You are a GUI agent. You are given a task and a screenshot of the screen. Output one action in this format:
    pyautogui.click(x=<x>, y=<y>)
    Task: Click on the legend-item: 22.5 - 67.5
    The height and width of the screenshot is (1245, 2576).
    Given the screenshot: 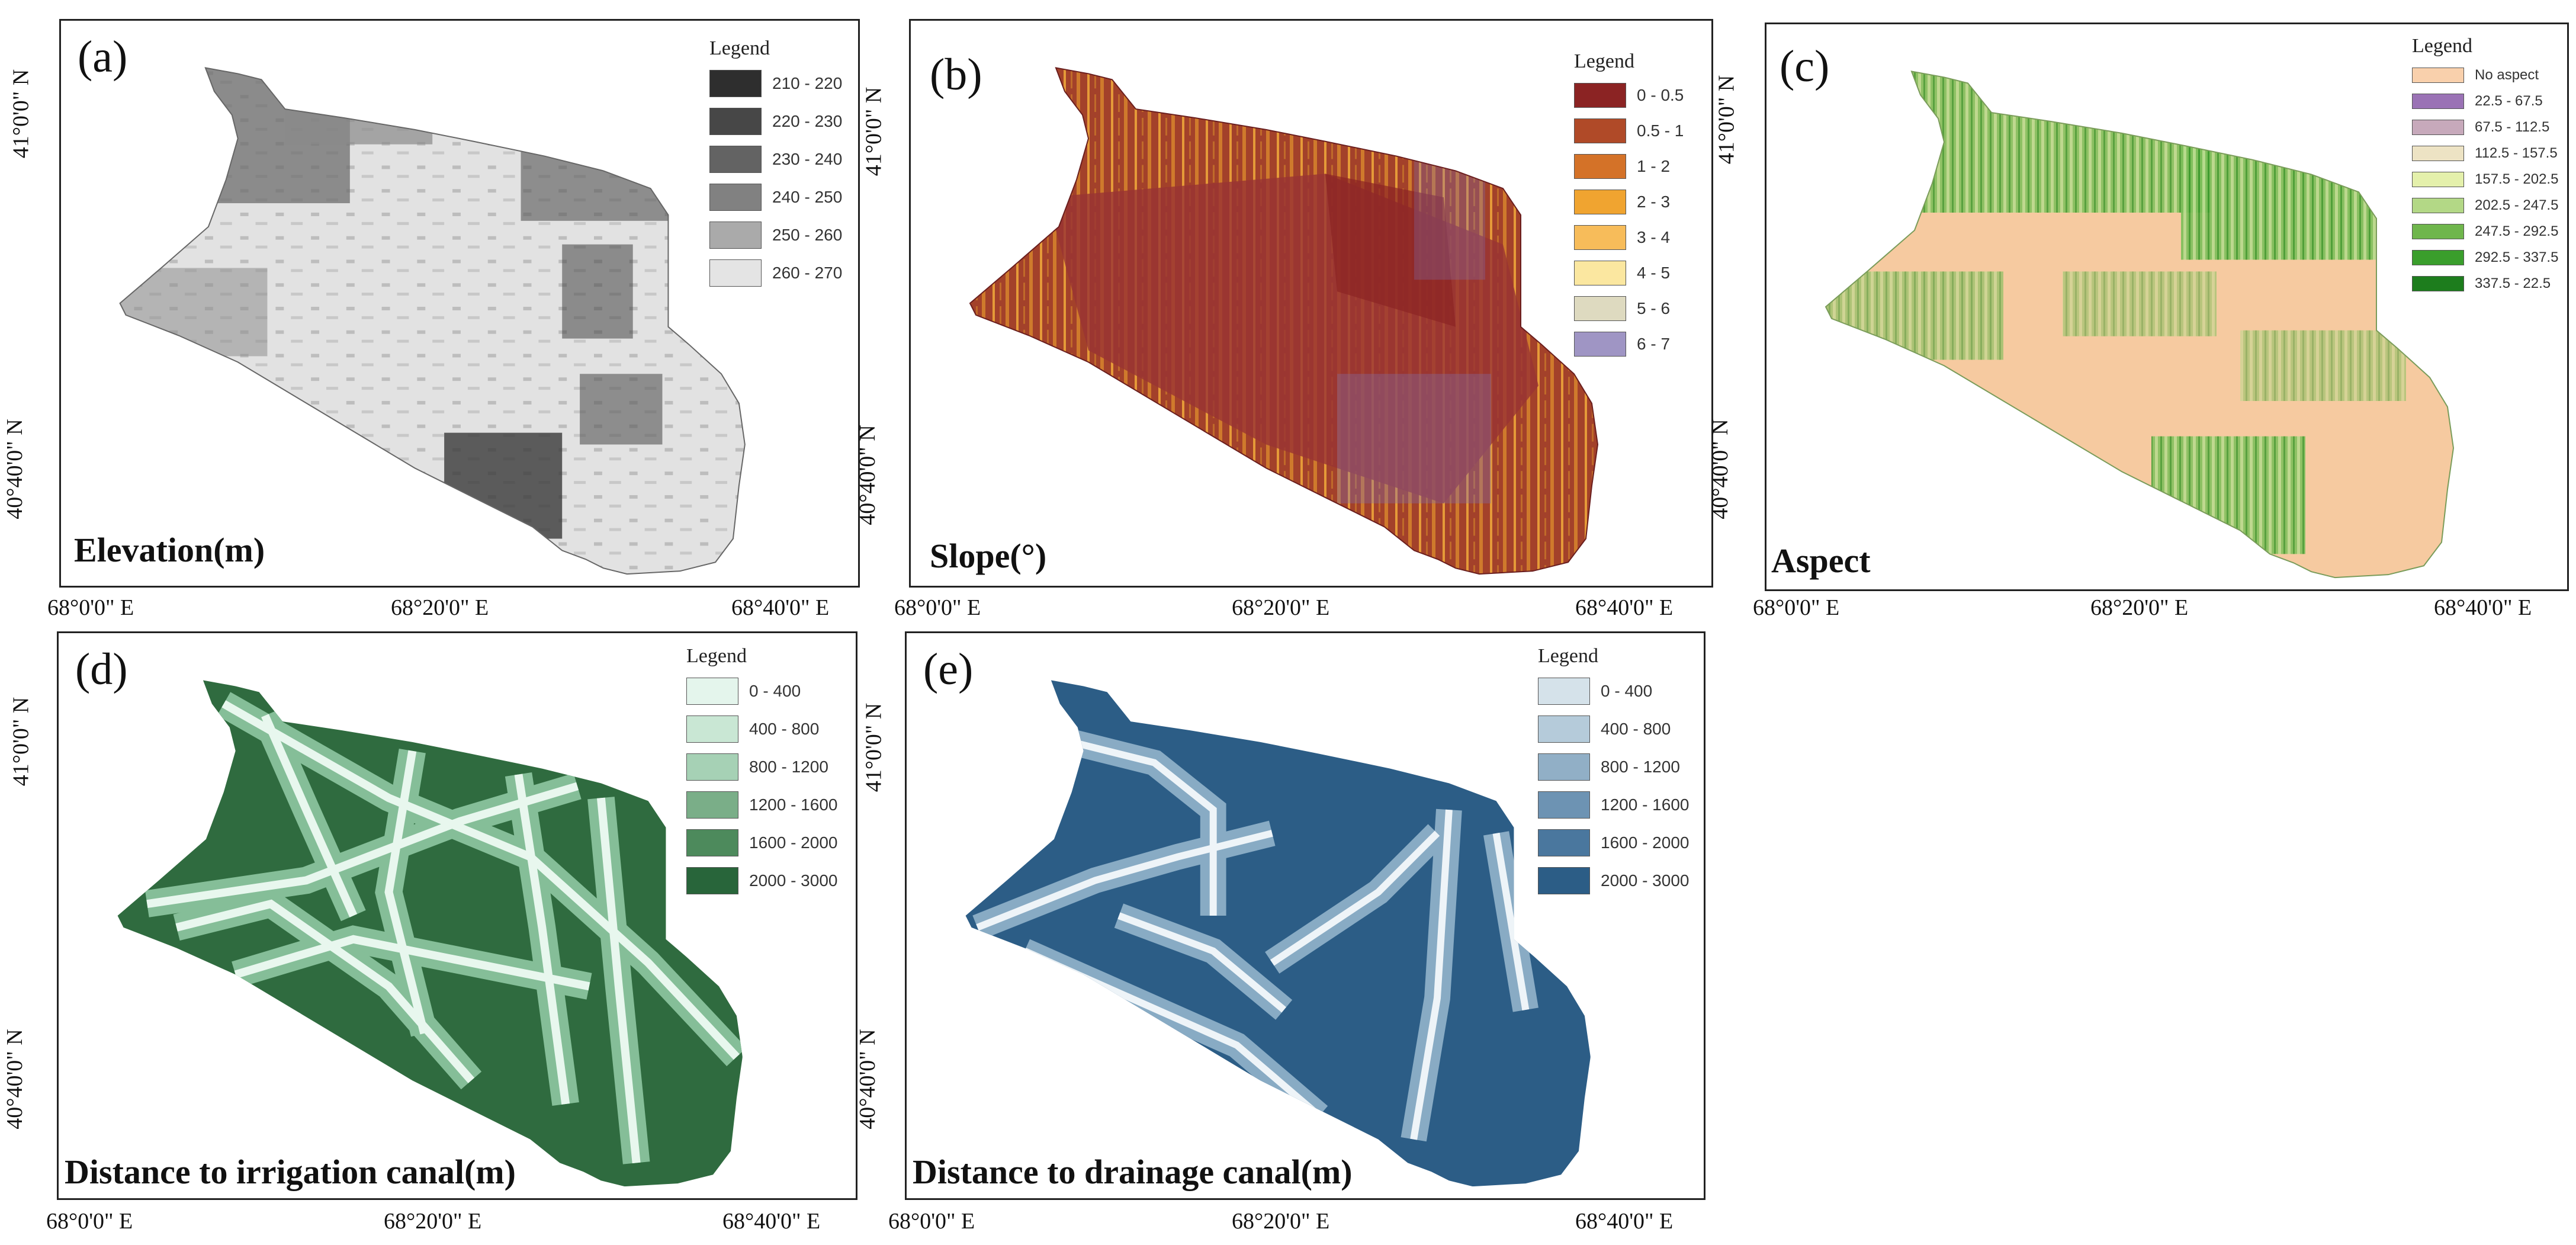 What is the action you would take?
    pyautogui.click(x=2485, y=101)
    